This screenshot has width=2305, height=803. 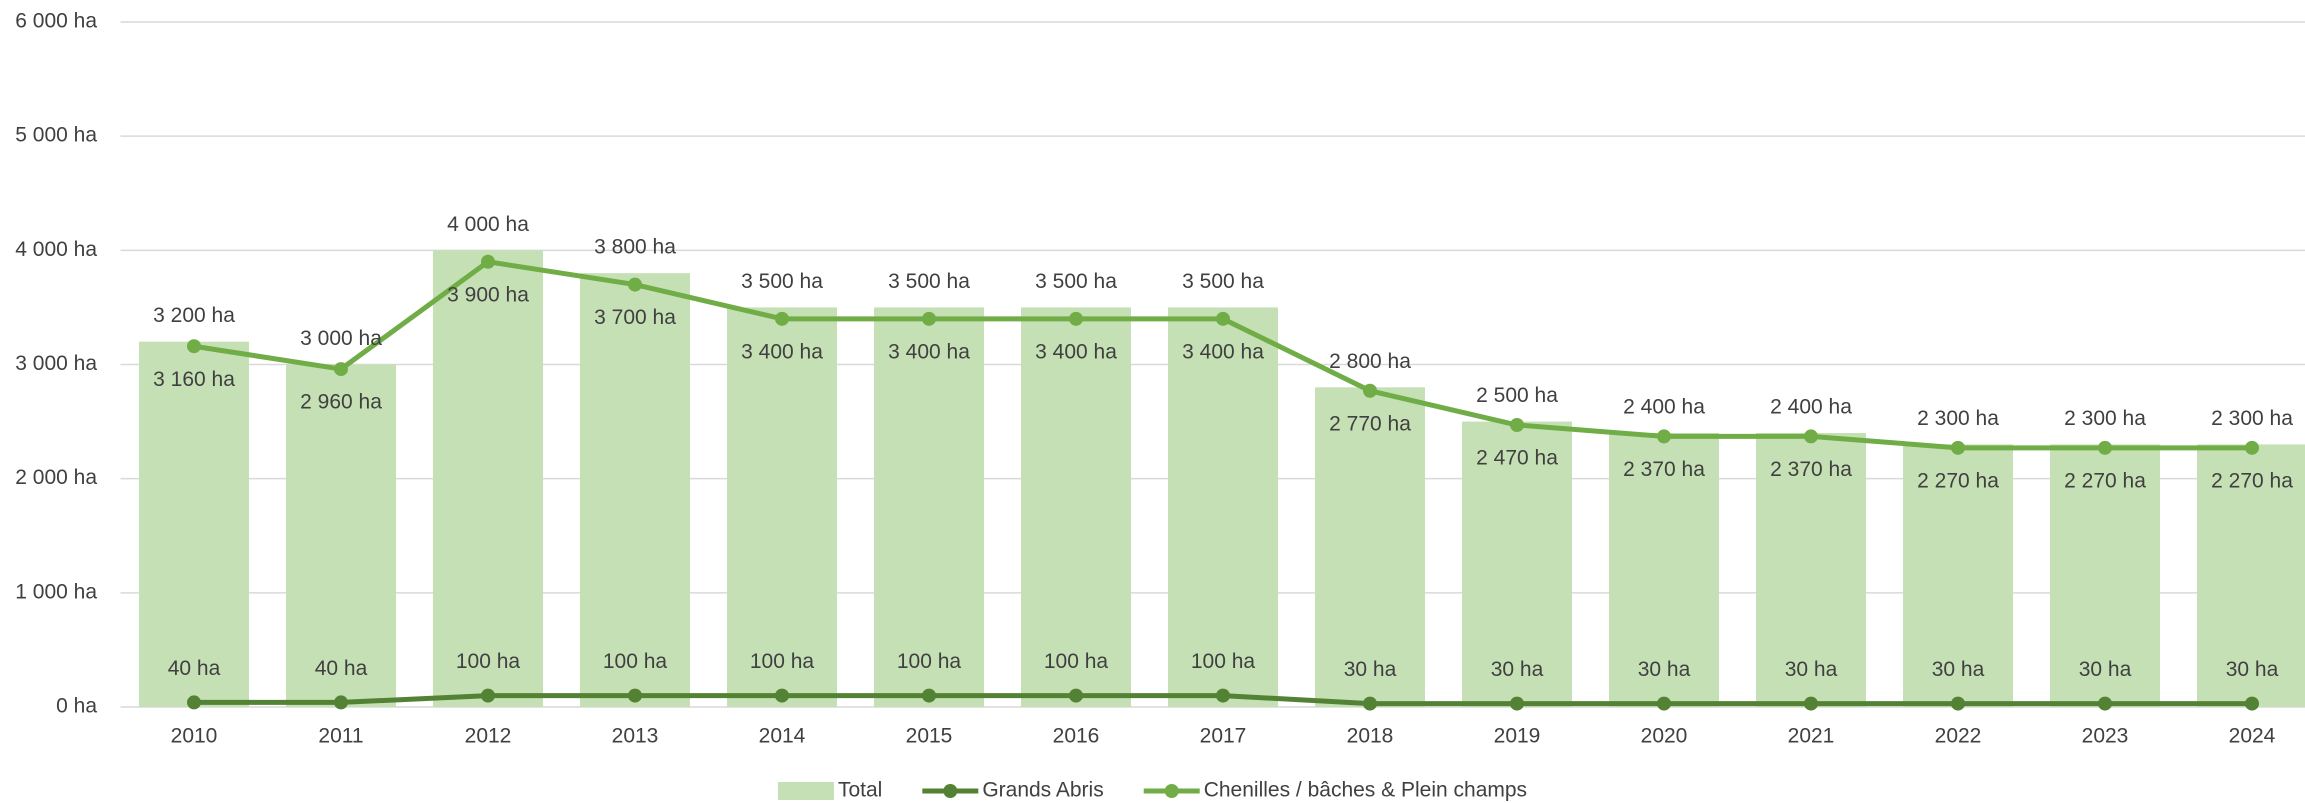 What do you see at coordinates (488, 294) in the screenshot?
I see `data-label: 3 900 ha` at bounding box center [488, 294].